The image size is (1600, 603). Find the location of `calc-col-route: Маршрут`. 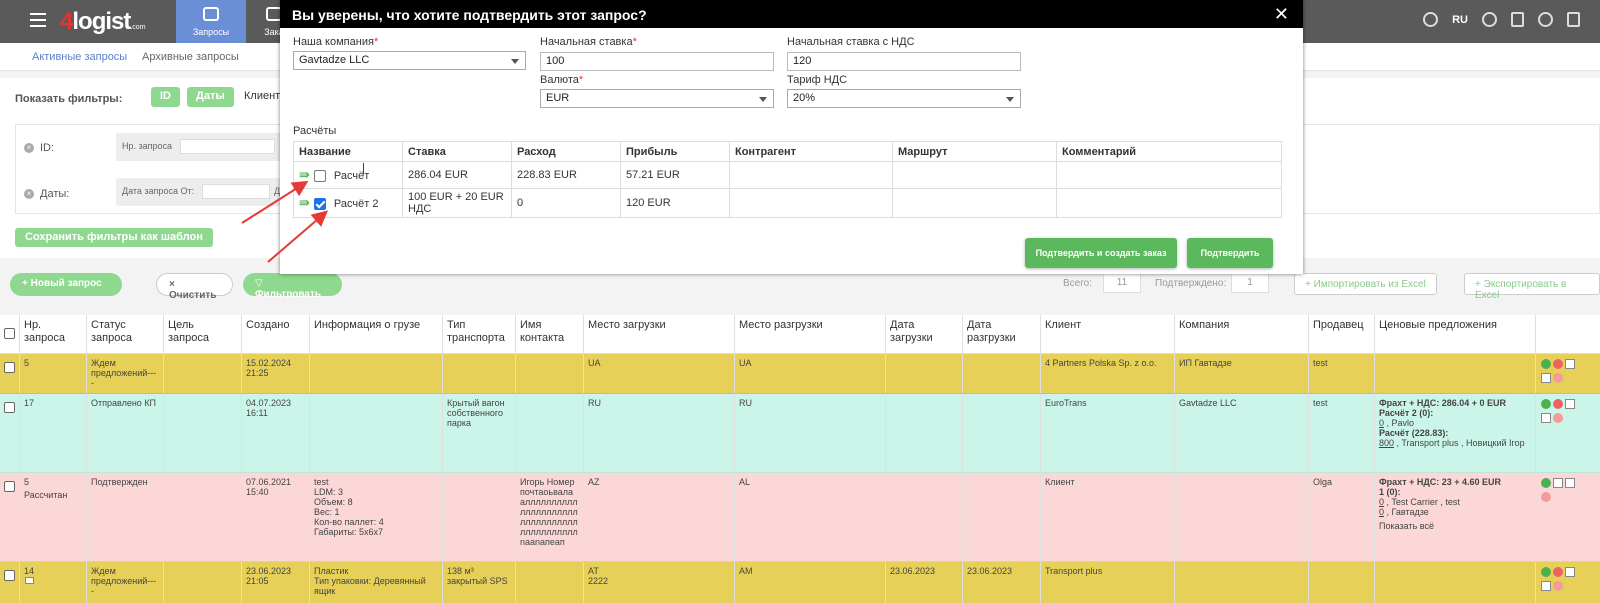

calc-col-route: Маршрут is located at coordinates (974, 151).